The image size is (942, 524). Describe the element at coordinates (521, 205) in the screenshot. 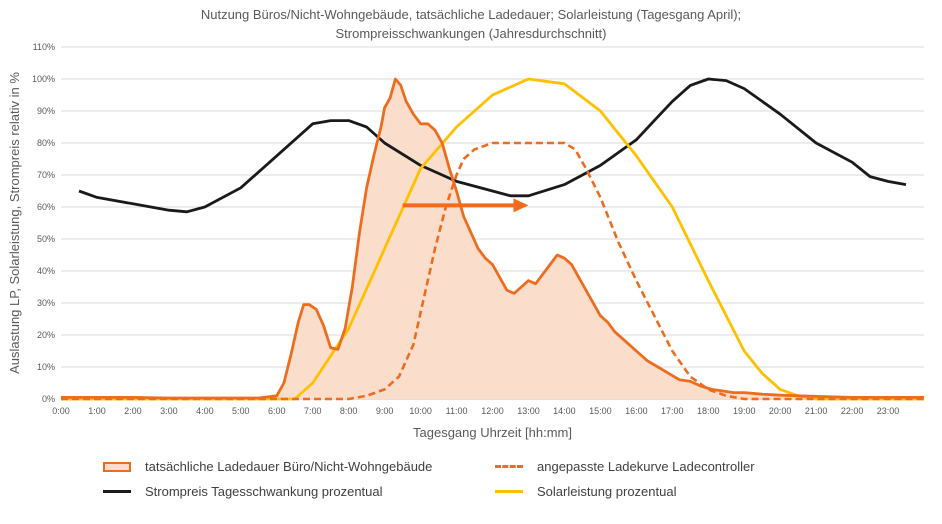

I see `shift-arrow-head` at that location.